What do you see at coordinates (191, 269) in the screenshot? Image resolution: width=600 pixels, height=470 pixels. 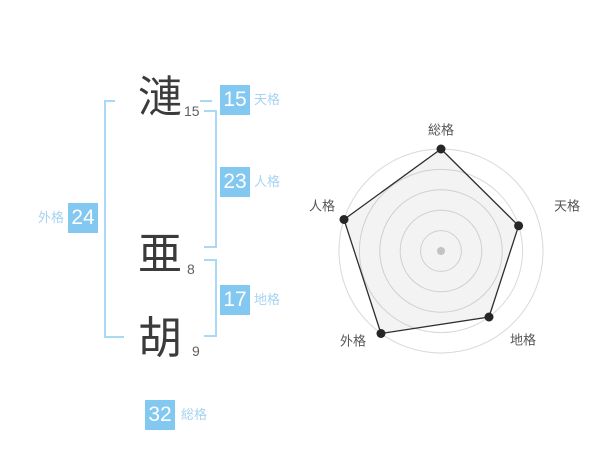 I see `stroke-count-2: 8` at bounding box center [191, 269].